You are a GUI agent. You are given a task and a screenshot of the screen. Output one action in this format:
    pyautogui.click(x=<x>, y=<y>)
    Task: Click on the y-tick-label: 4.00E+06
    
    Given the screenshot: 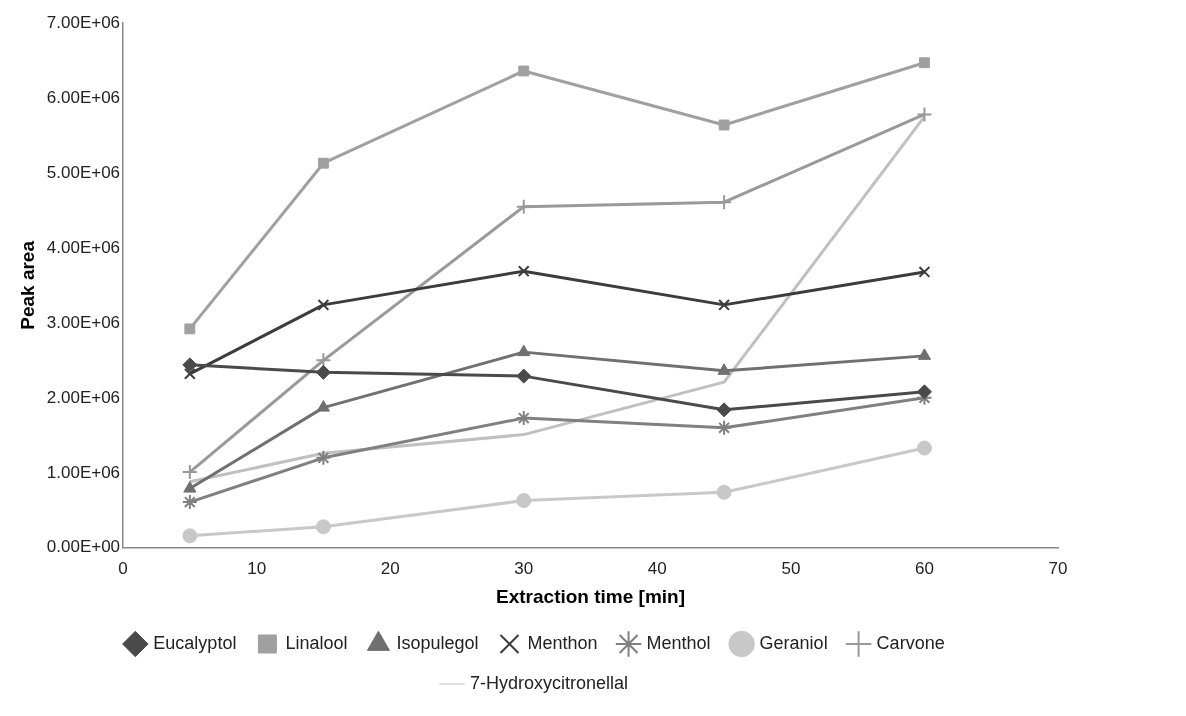 What is the action you would take?
    pyautogui.click(x=83, y=247)
    